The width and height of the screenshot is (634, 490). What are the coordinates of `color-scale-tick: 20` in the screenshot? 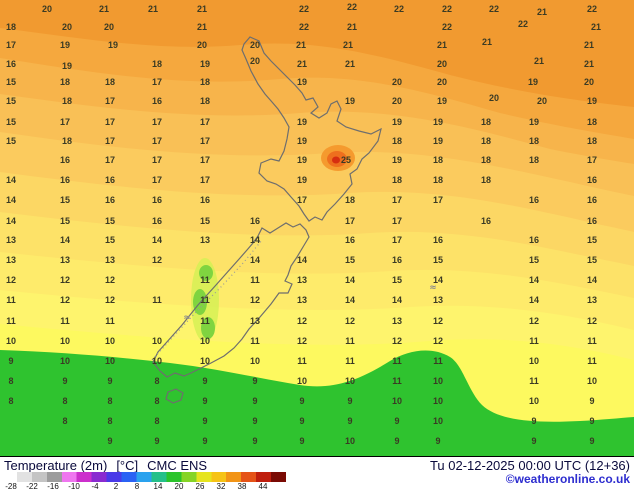 It's located at (179, 486).